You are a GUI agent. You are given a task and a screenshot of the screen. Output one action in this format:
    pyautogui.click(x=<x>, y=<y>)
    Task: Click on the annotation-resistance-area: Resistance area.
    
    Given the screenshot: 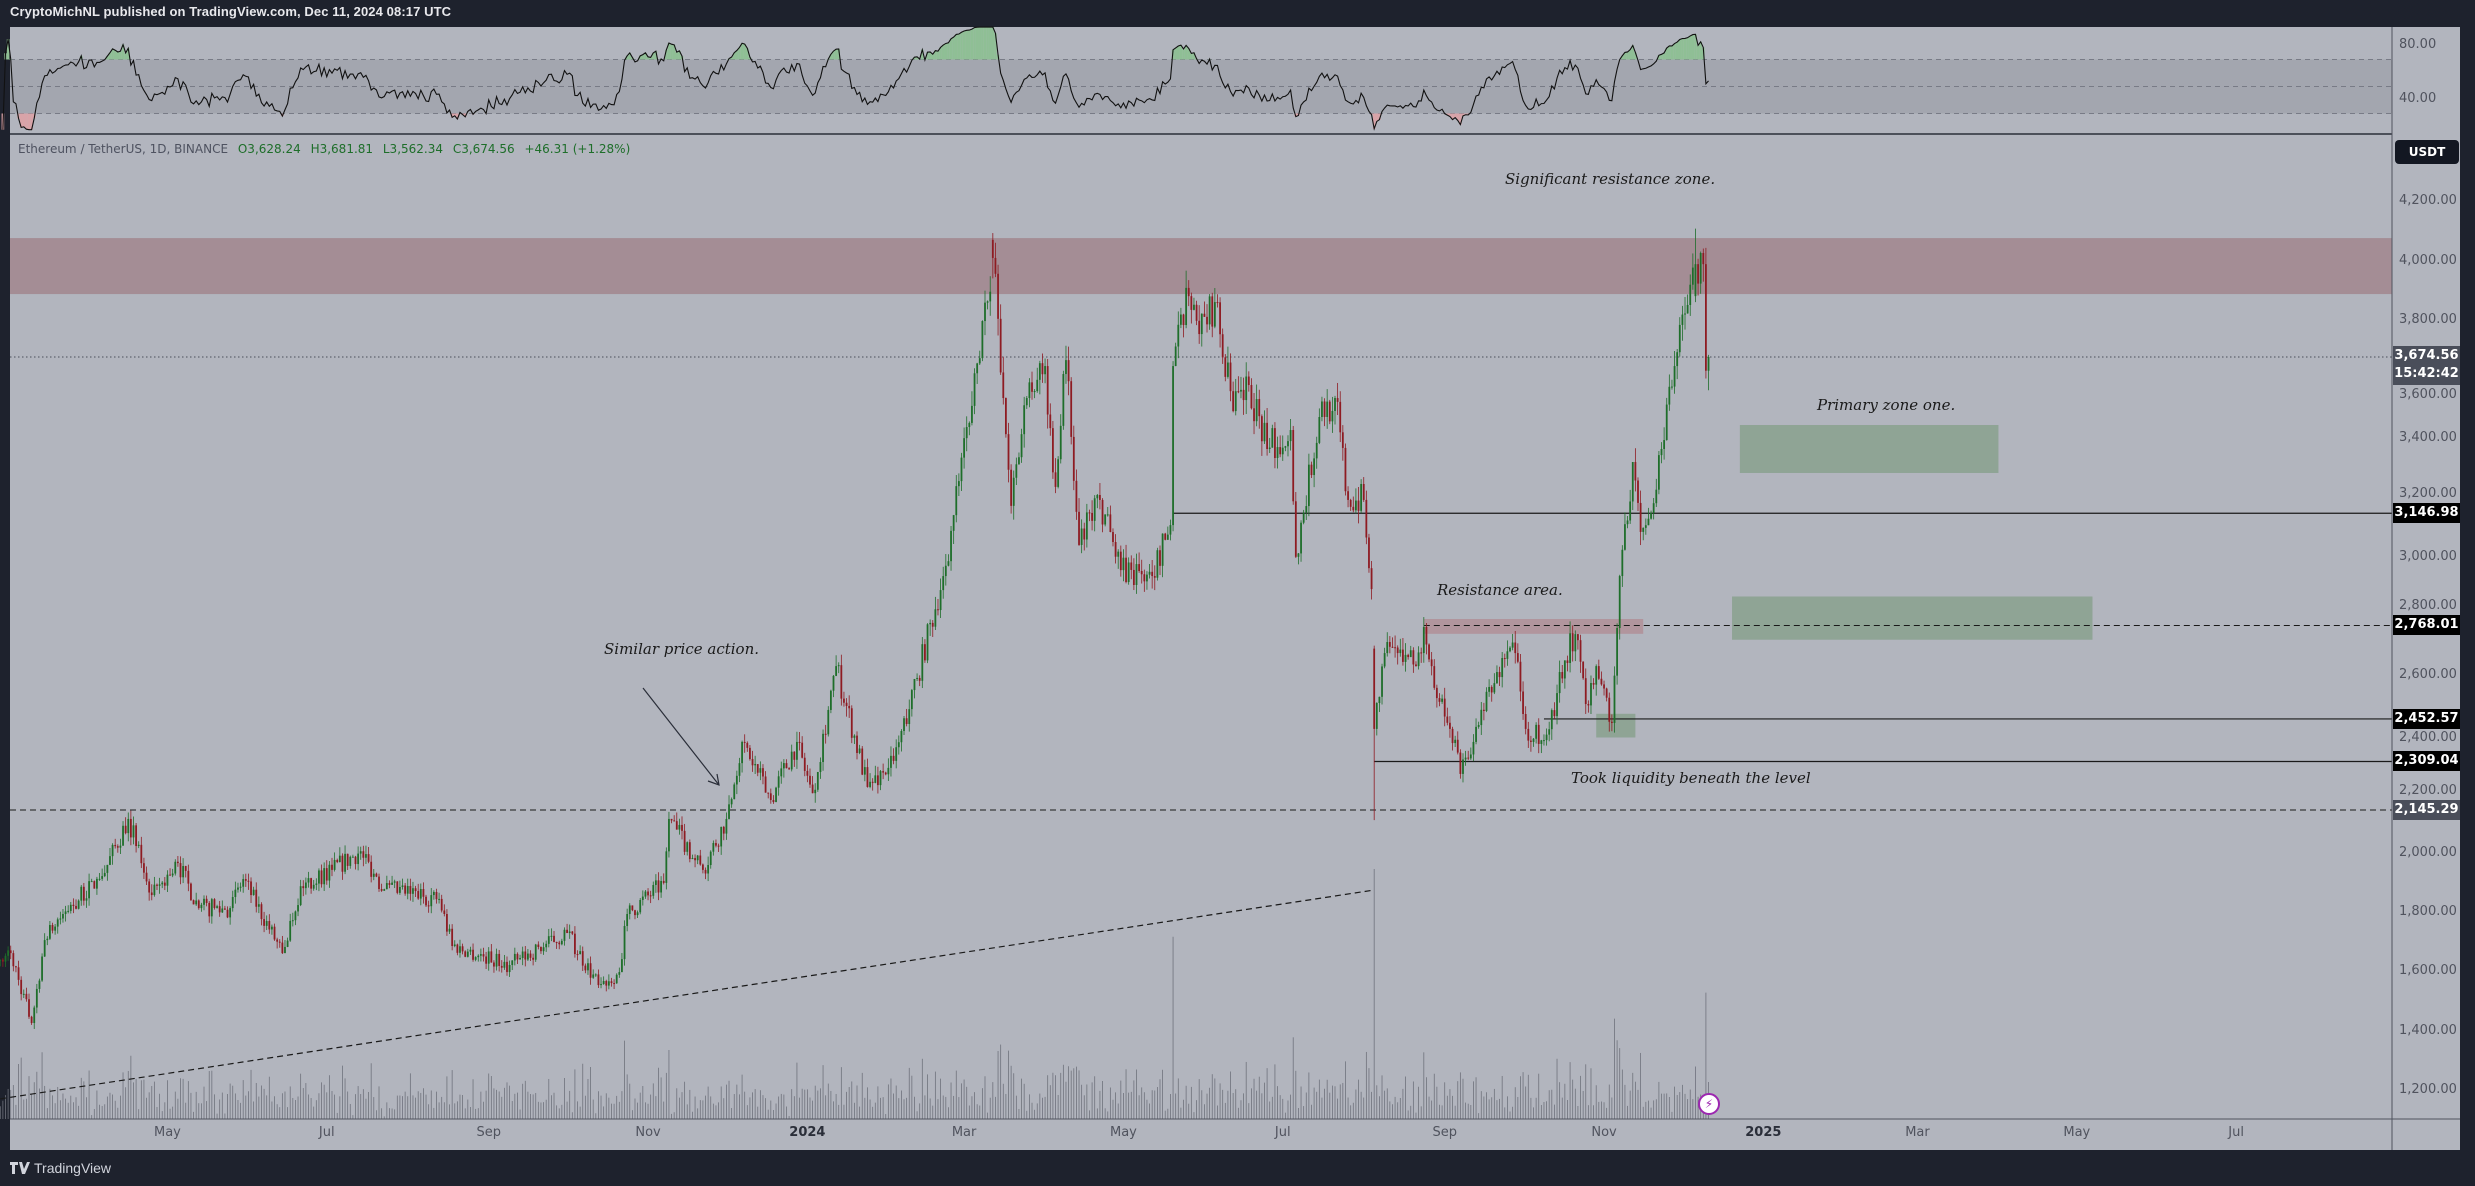 What is the action you would take?
    pyautogui.click(x=1500, y=590)
    